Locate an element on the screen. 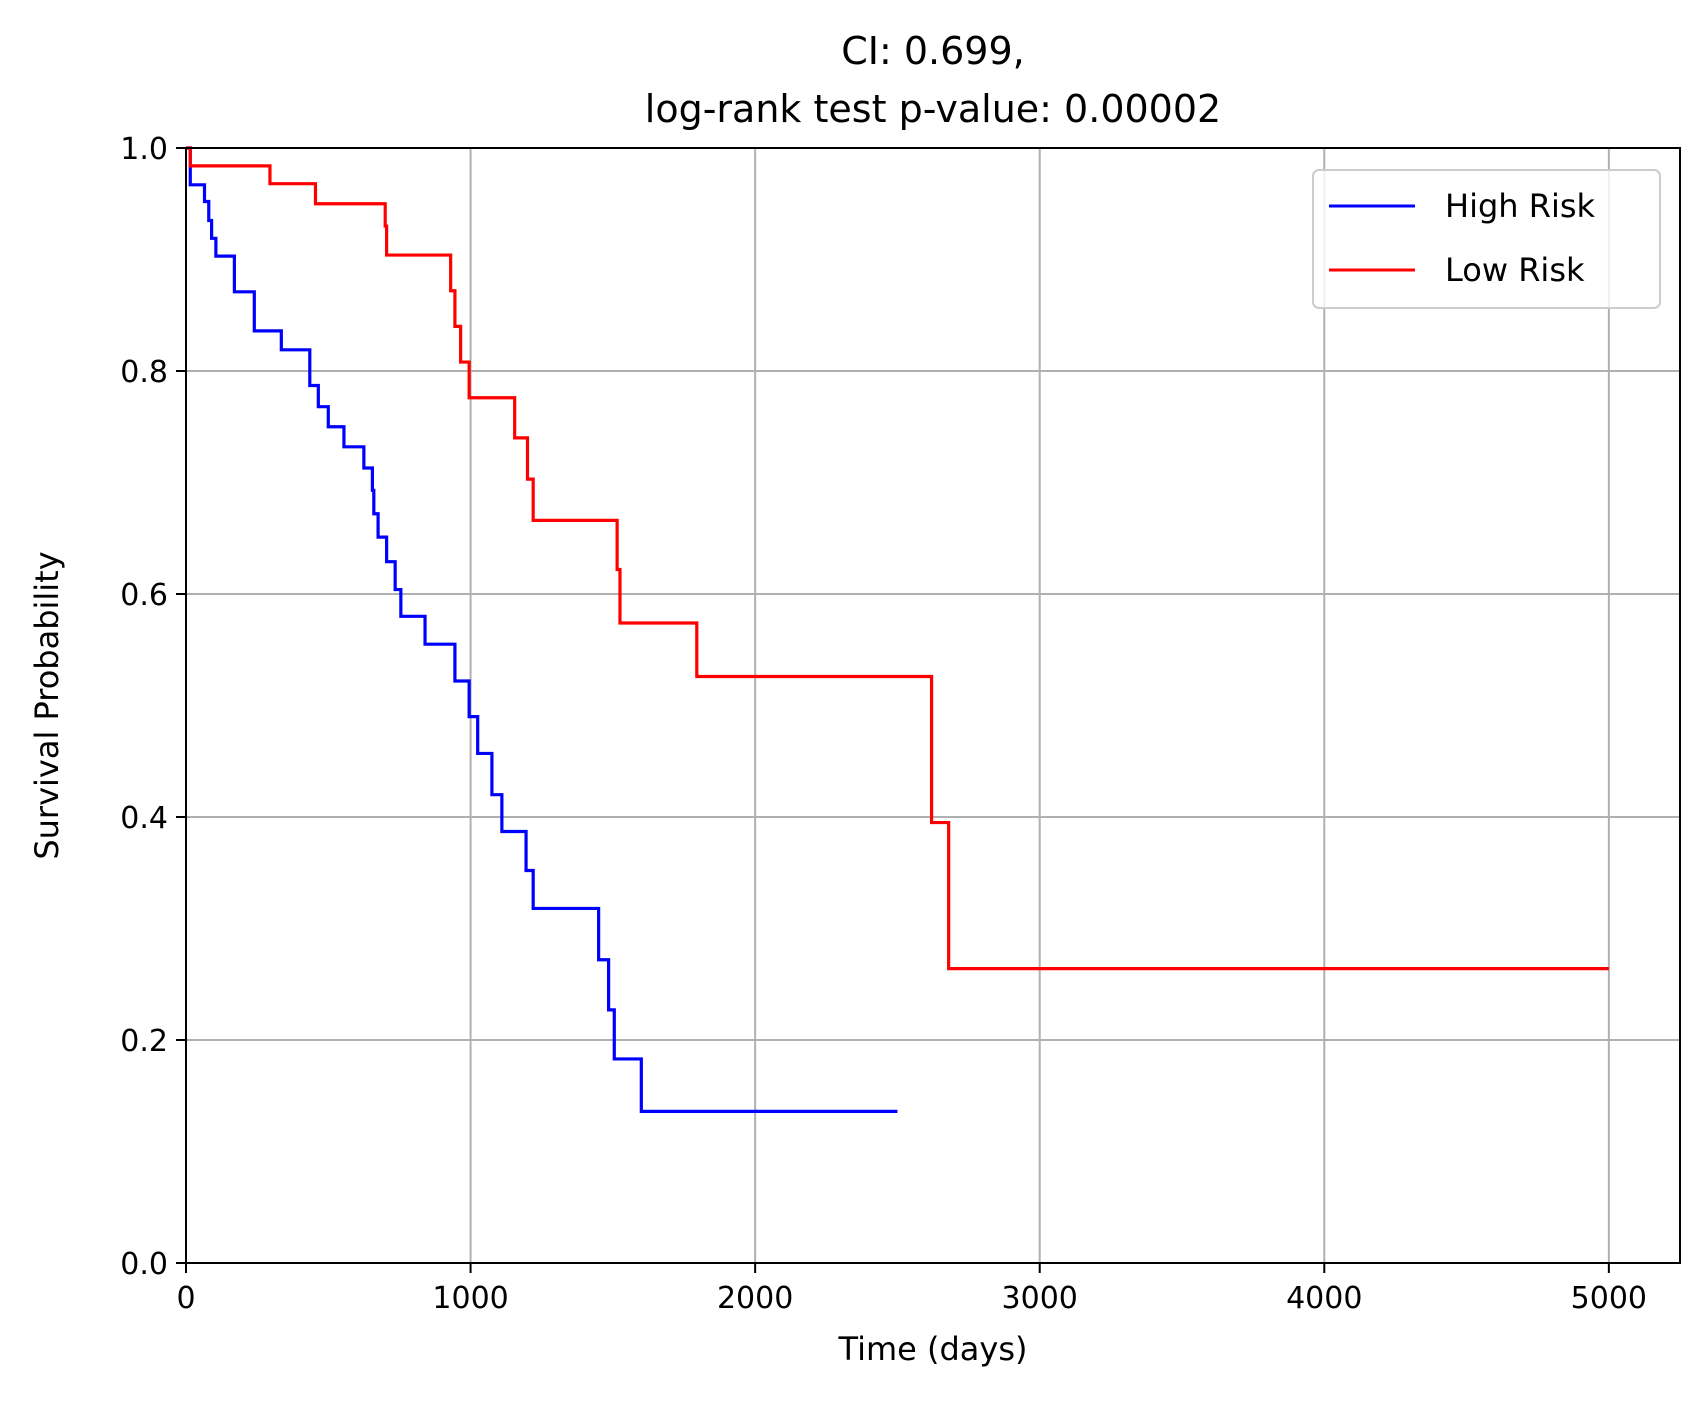  y-tick-label: 0.0 is located at coordinates (144, 1264).